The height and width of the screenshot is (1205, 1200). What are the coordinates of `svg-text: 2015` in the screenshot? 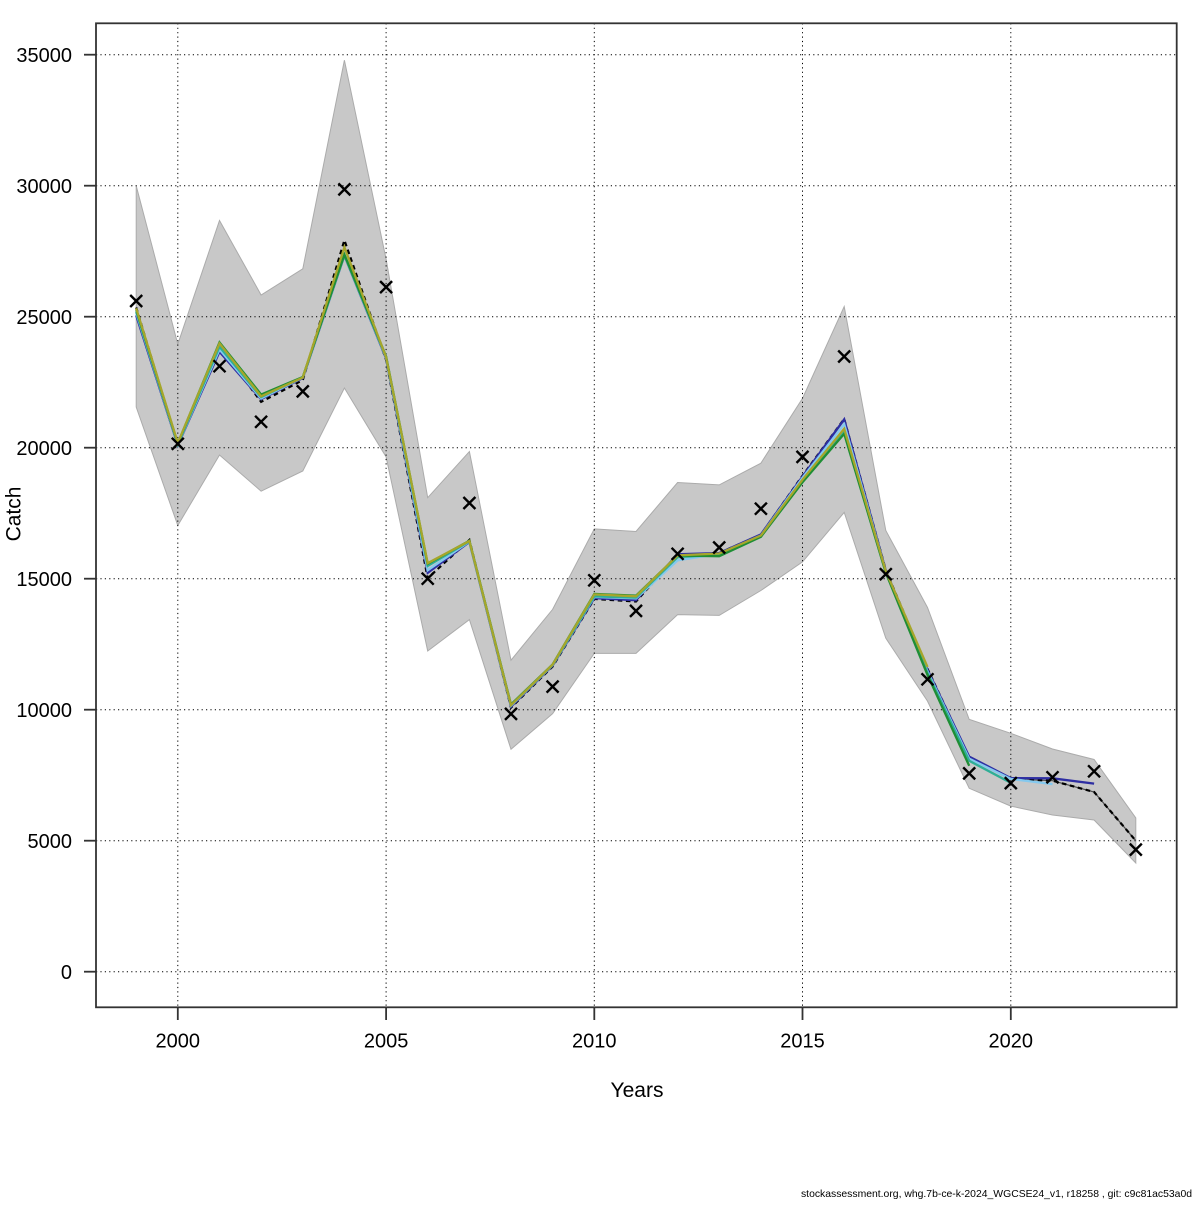 It's located at (802, 1042).